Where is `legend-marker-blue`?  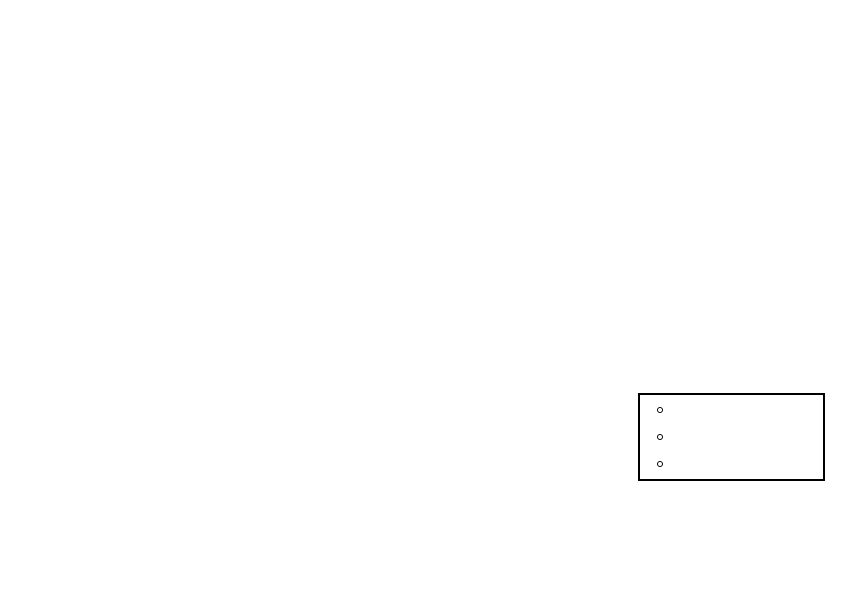
legend-marker-blue is located at coordinates (660, 464).